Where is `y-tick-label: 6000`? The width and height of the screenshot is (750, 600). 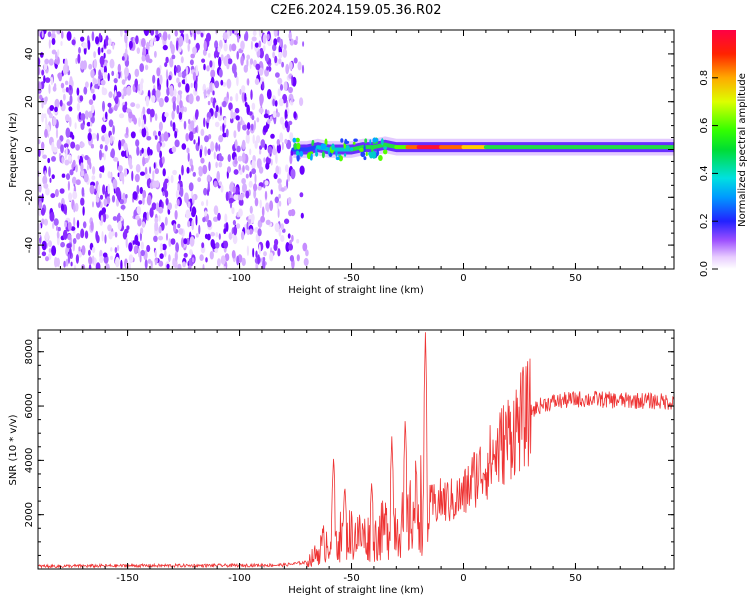
y-tick-label: 6000 is located at coordinates (29, 405).